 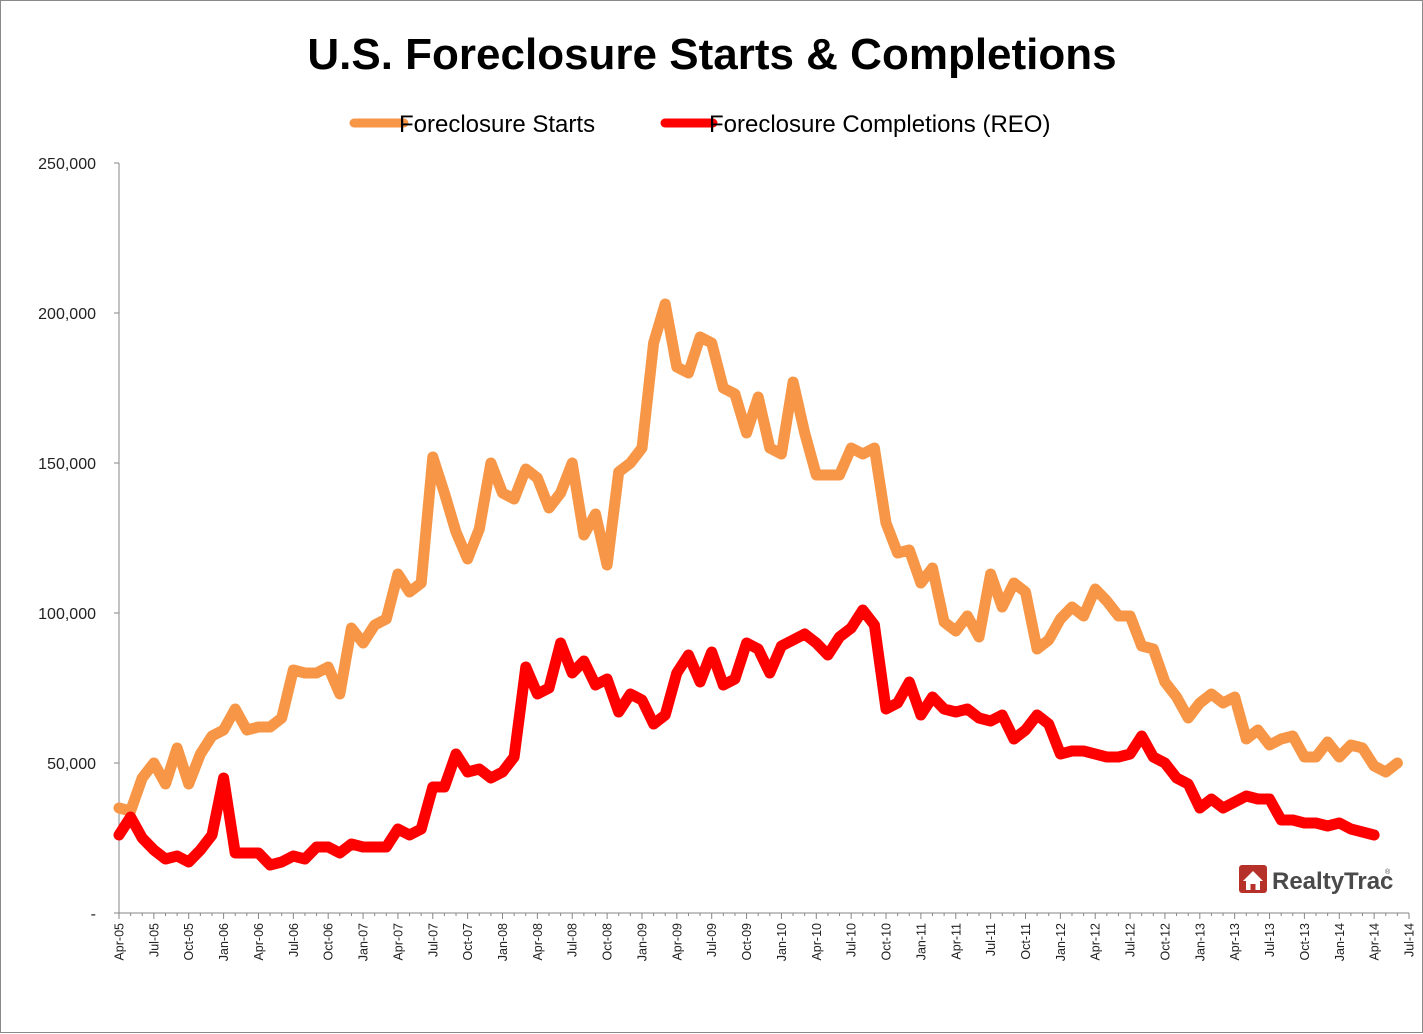 What do you see at coordinates (1375, 942) in the screenshot?
I see `x-tick-label: Apr-14` at bounding box center [1375, 942].